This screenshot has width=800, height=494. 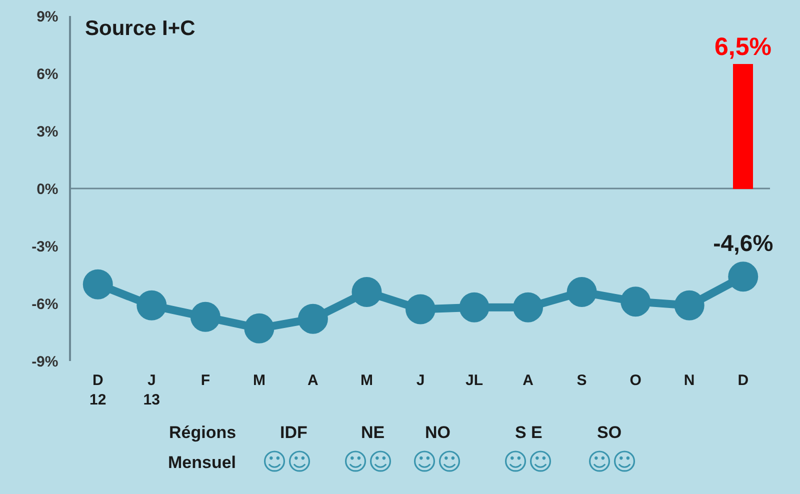 What do you see at coordinates (140, 28) in the screenshot?
I see `annotation: Source I+C` at bounding box center [140, 28].